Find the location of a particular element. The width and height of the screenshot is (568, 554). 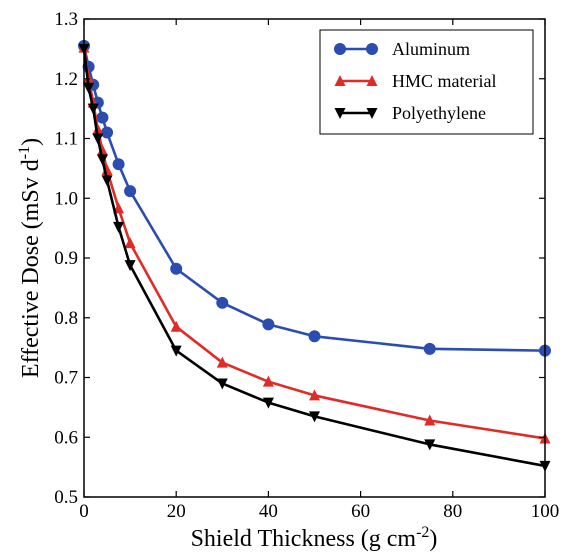

legend: Aluminum HMC material Polyethylene is located at coordinates (426, 82).